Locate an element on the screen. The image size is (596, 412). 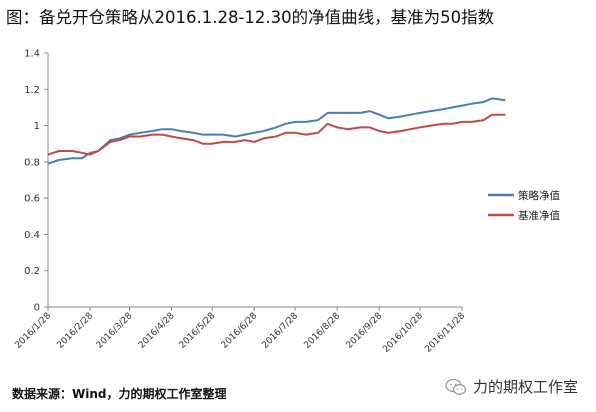
y-tick-label: 0.6 is located at coordinates (32, 199).